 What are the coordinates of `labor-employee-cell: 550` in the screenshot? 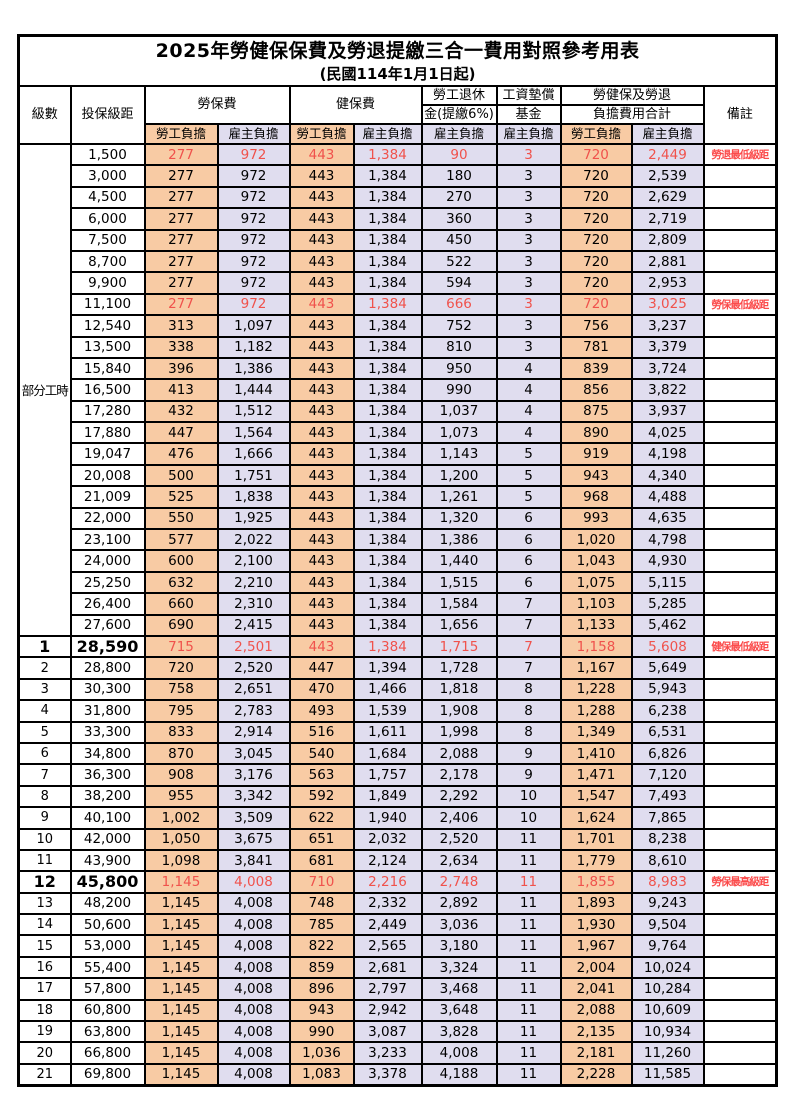 It's located at (181, 518).